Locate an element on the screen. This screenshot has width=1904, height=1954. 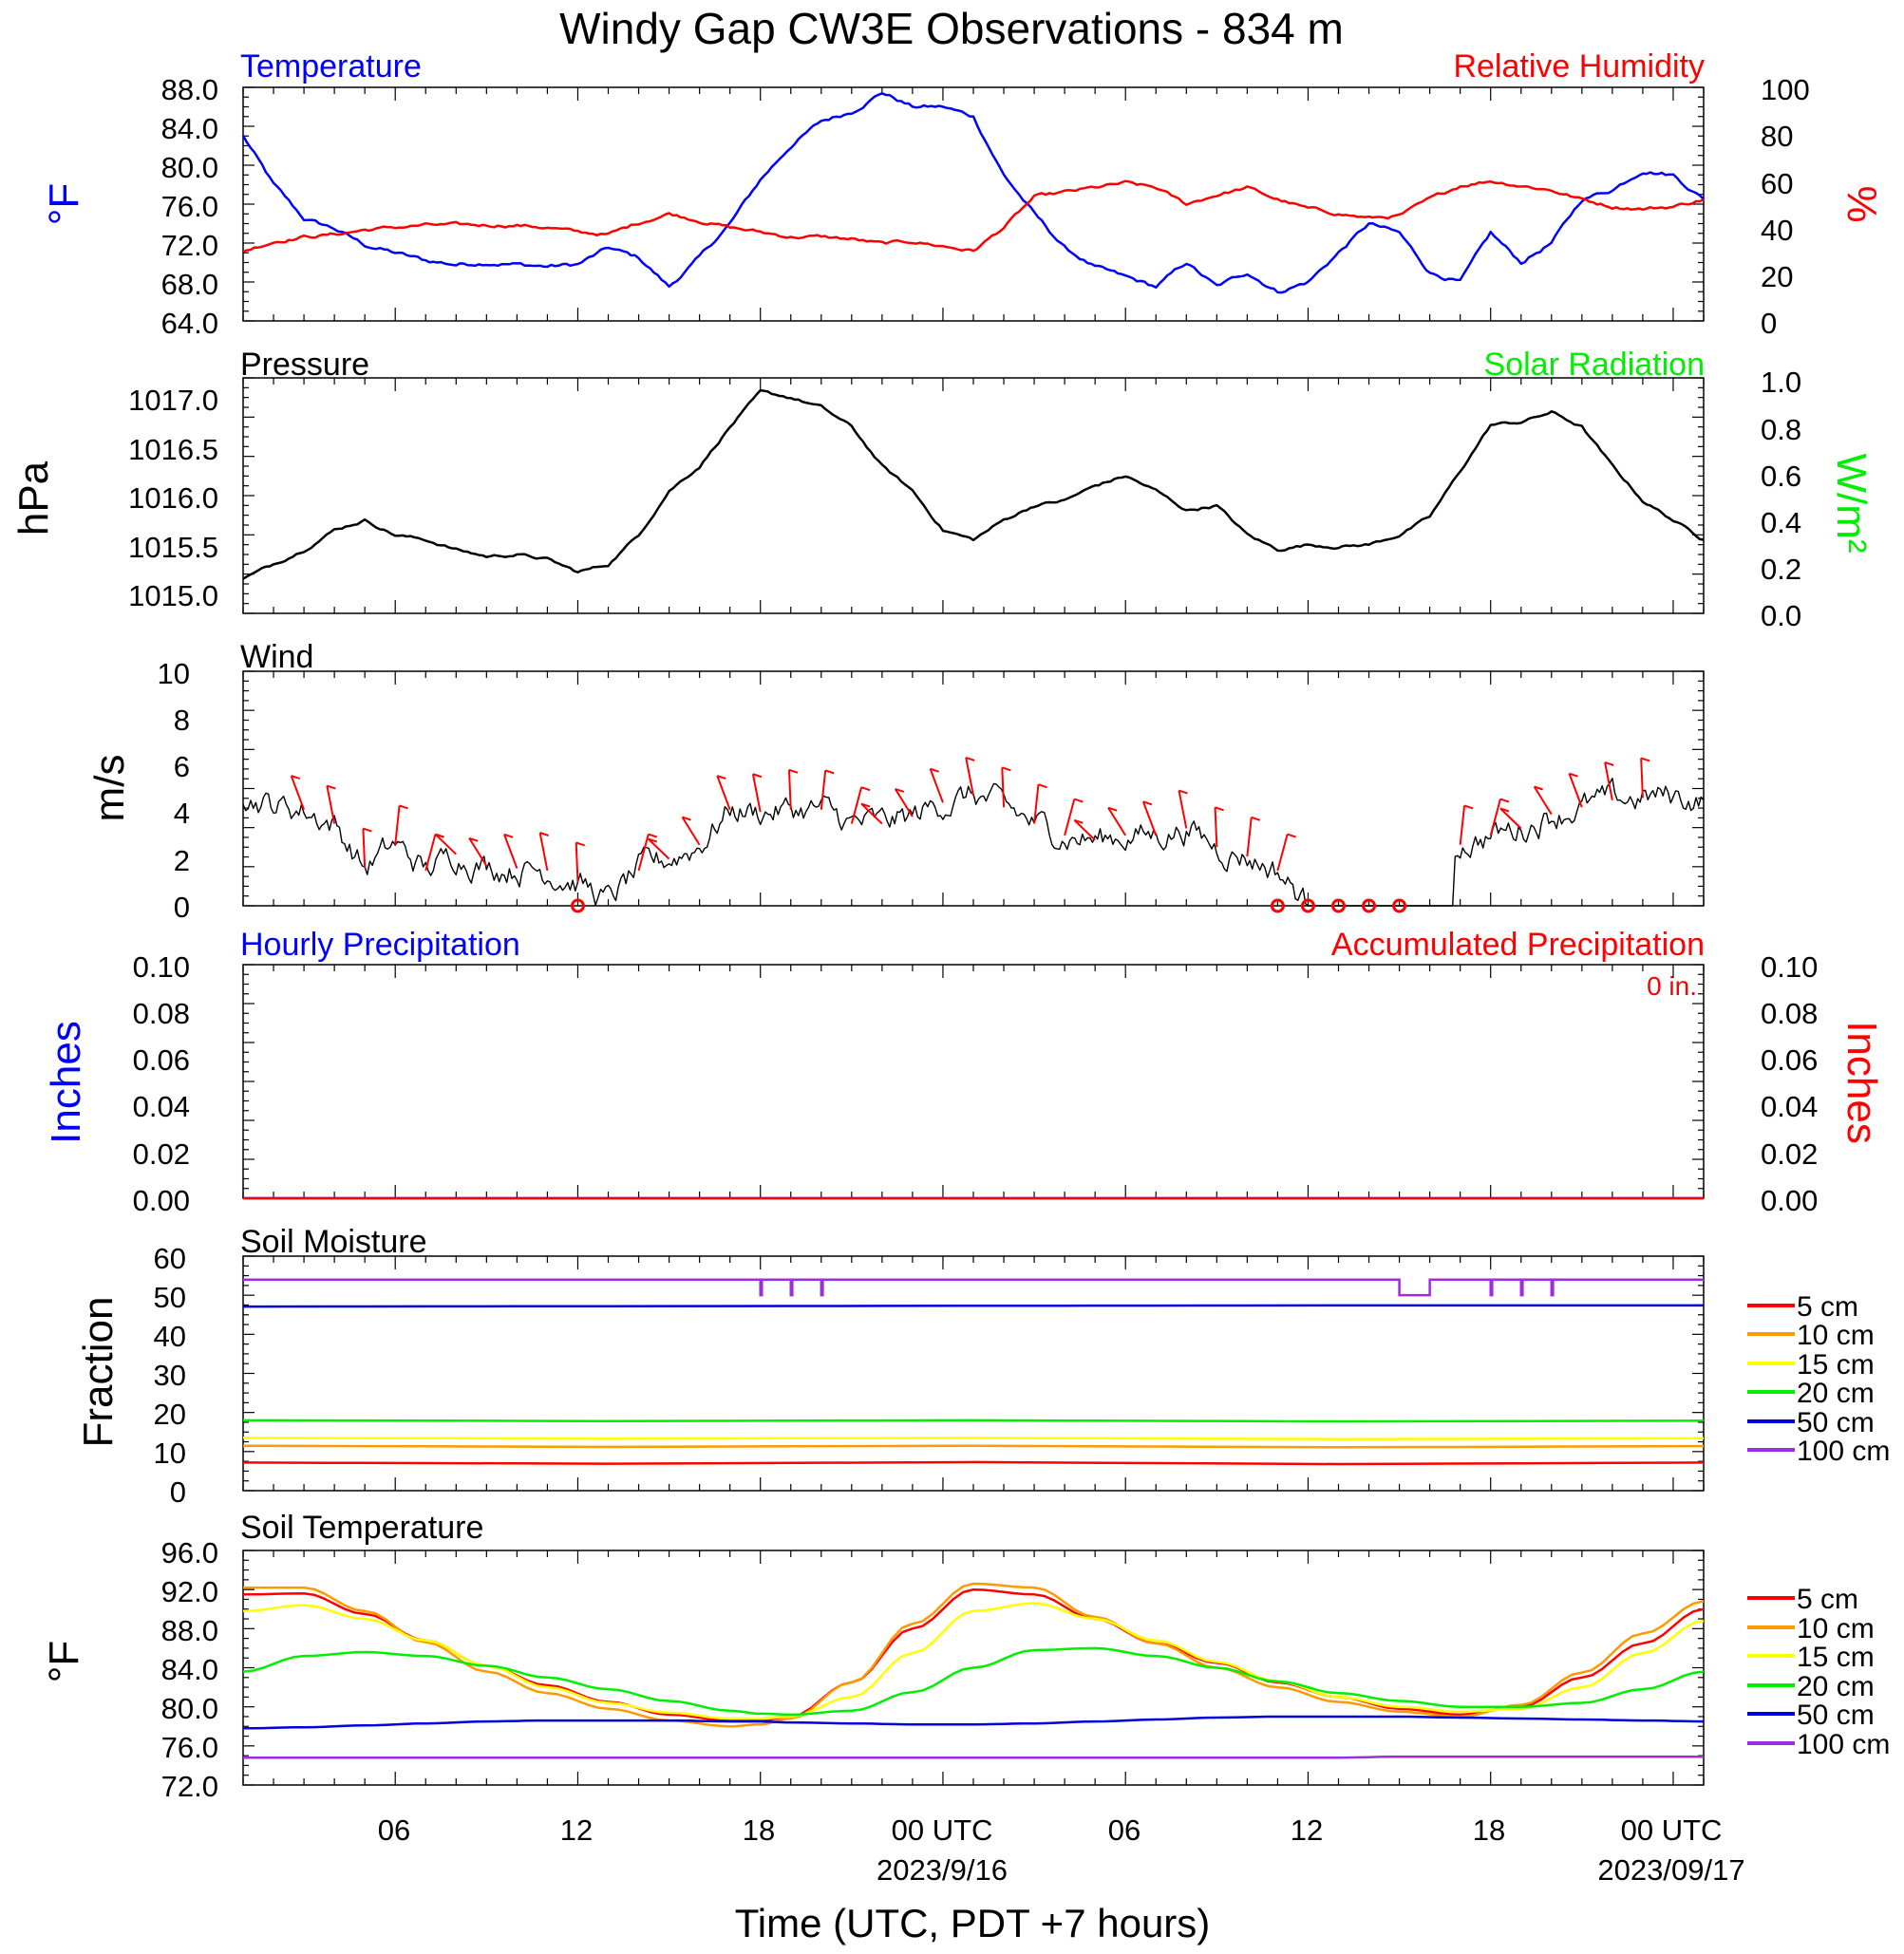
y2-tick-label: 0.0 is located at coordinates (1781, 615).